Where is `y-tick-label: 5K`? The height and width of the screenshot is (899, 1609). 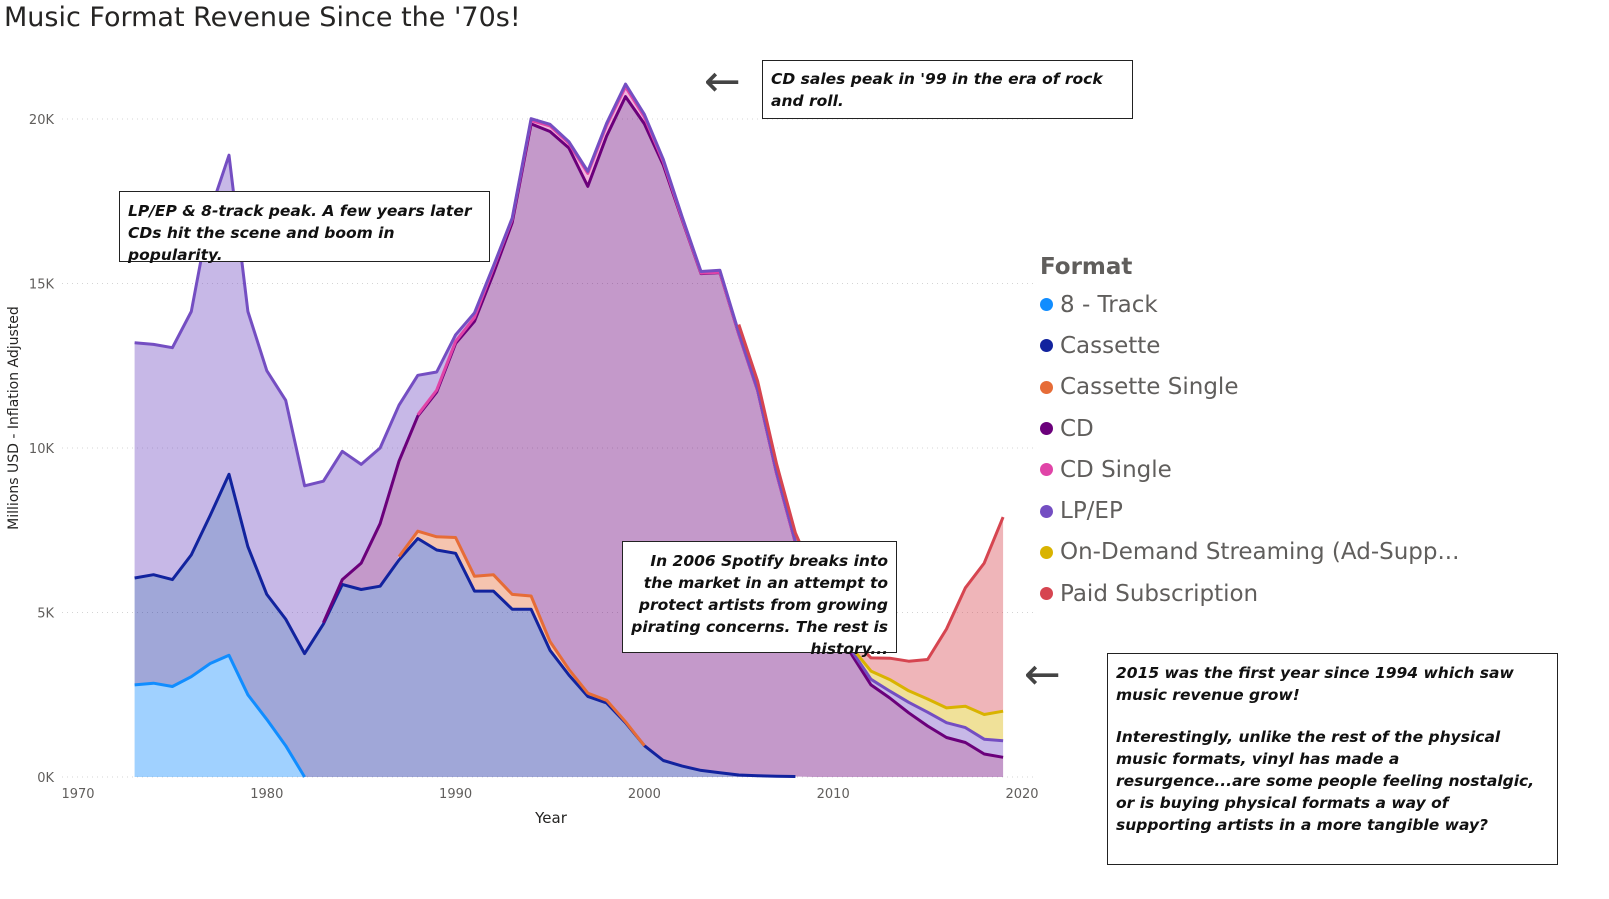
y-tick-label: 5K is located at coordinates (45, 614).